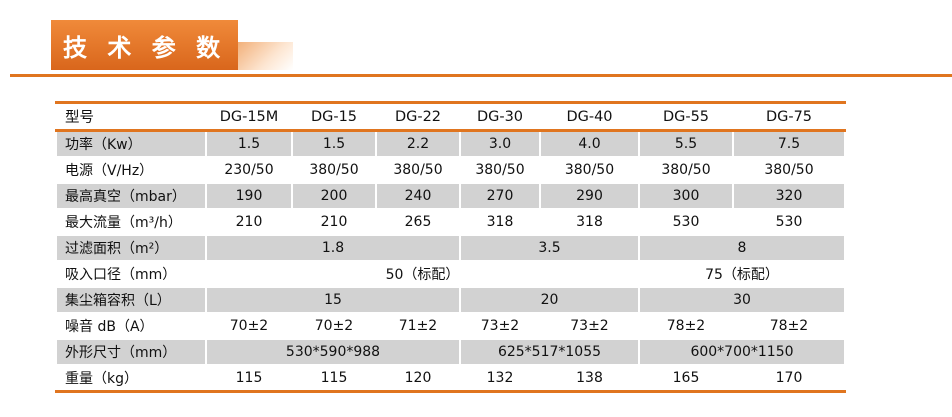  I want to click on value-cell: 190, so click(249, 196).